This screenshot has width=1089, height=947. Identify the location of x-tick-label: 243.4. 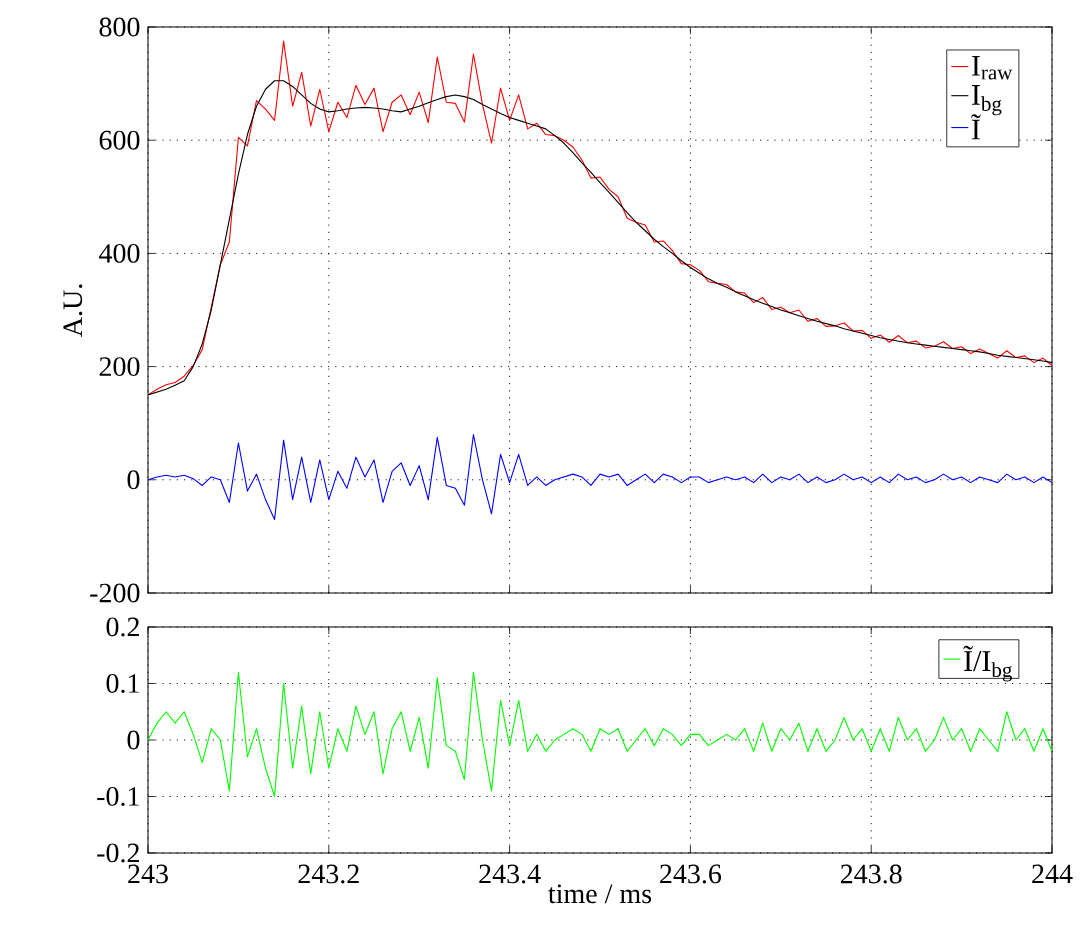
(510, 874).